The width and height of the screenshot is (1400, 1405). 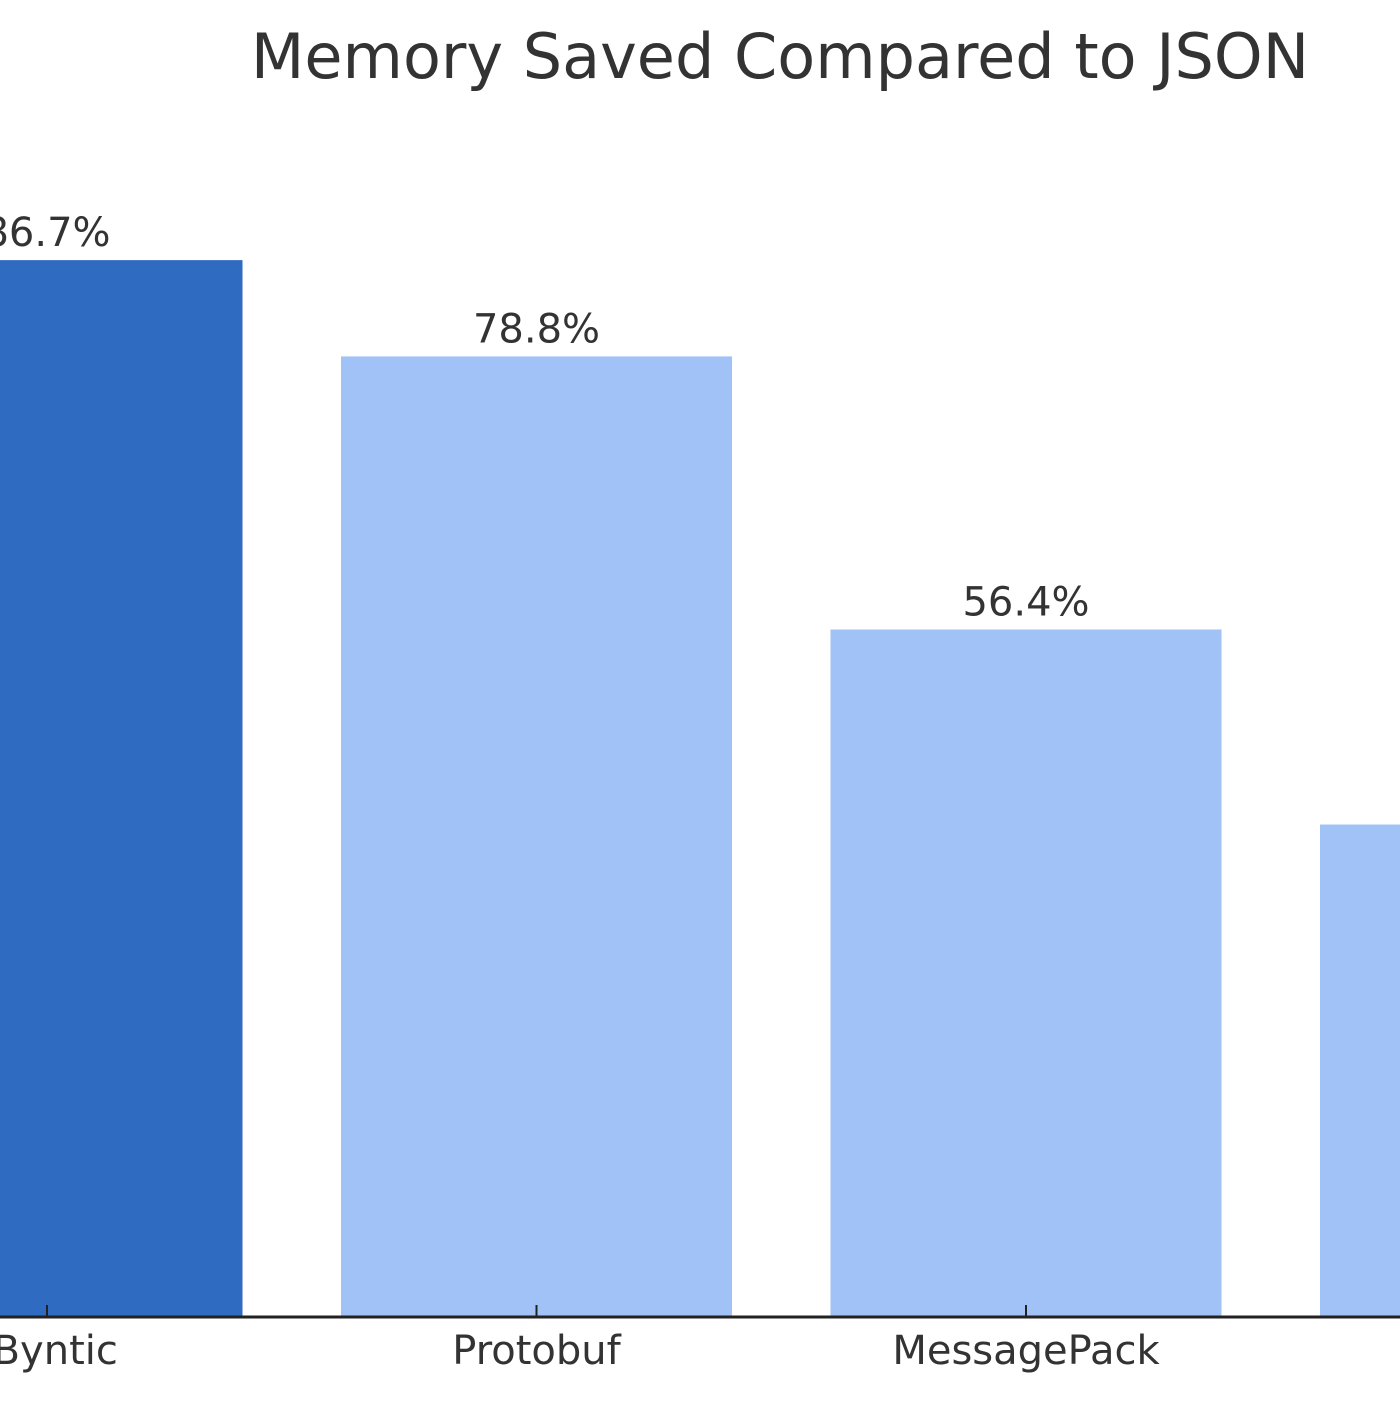 What do you see at coordinates (780, 56) in the screenshot?
I see `chart-title: Memory Saved Compared to JSON` at bounding box center [780, 56].